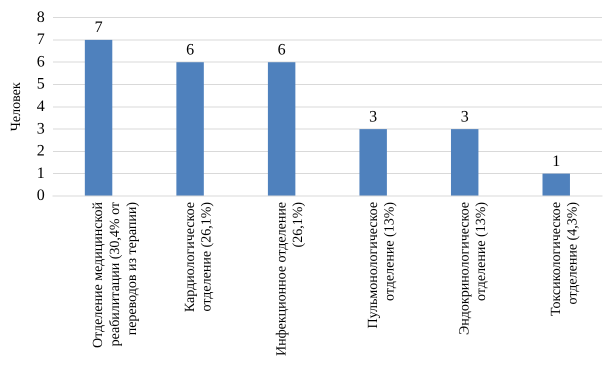 The height and width of the screenshot is (366, 612). I want to click on y-tick-label: 1, so click(40, 173).